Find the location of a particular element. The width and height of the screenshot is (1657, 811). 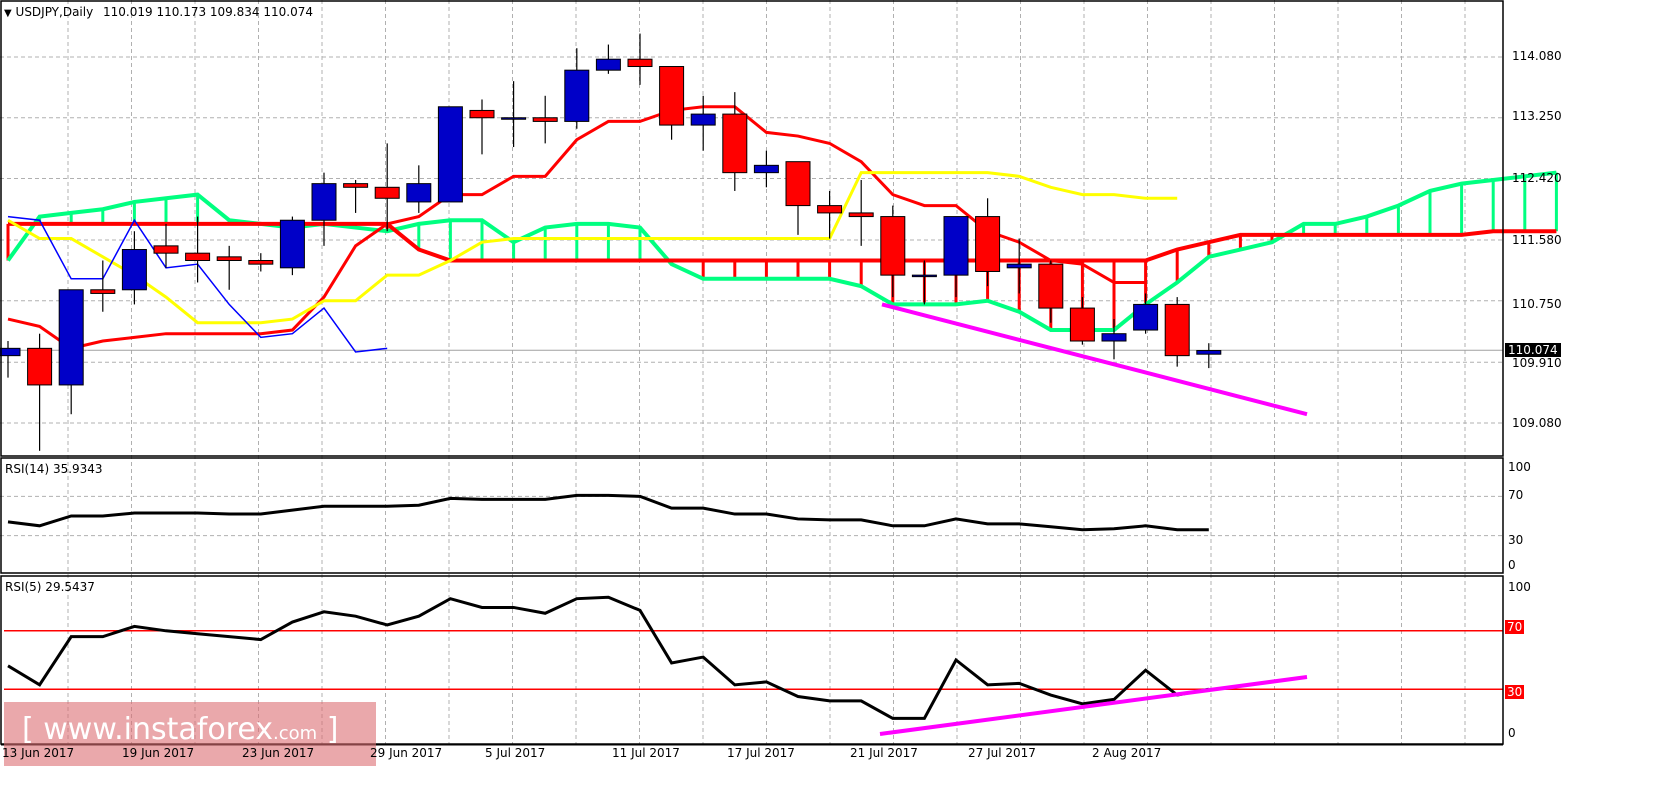

price-label: 109.080 is located at coordinates (1537, 423).